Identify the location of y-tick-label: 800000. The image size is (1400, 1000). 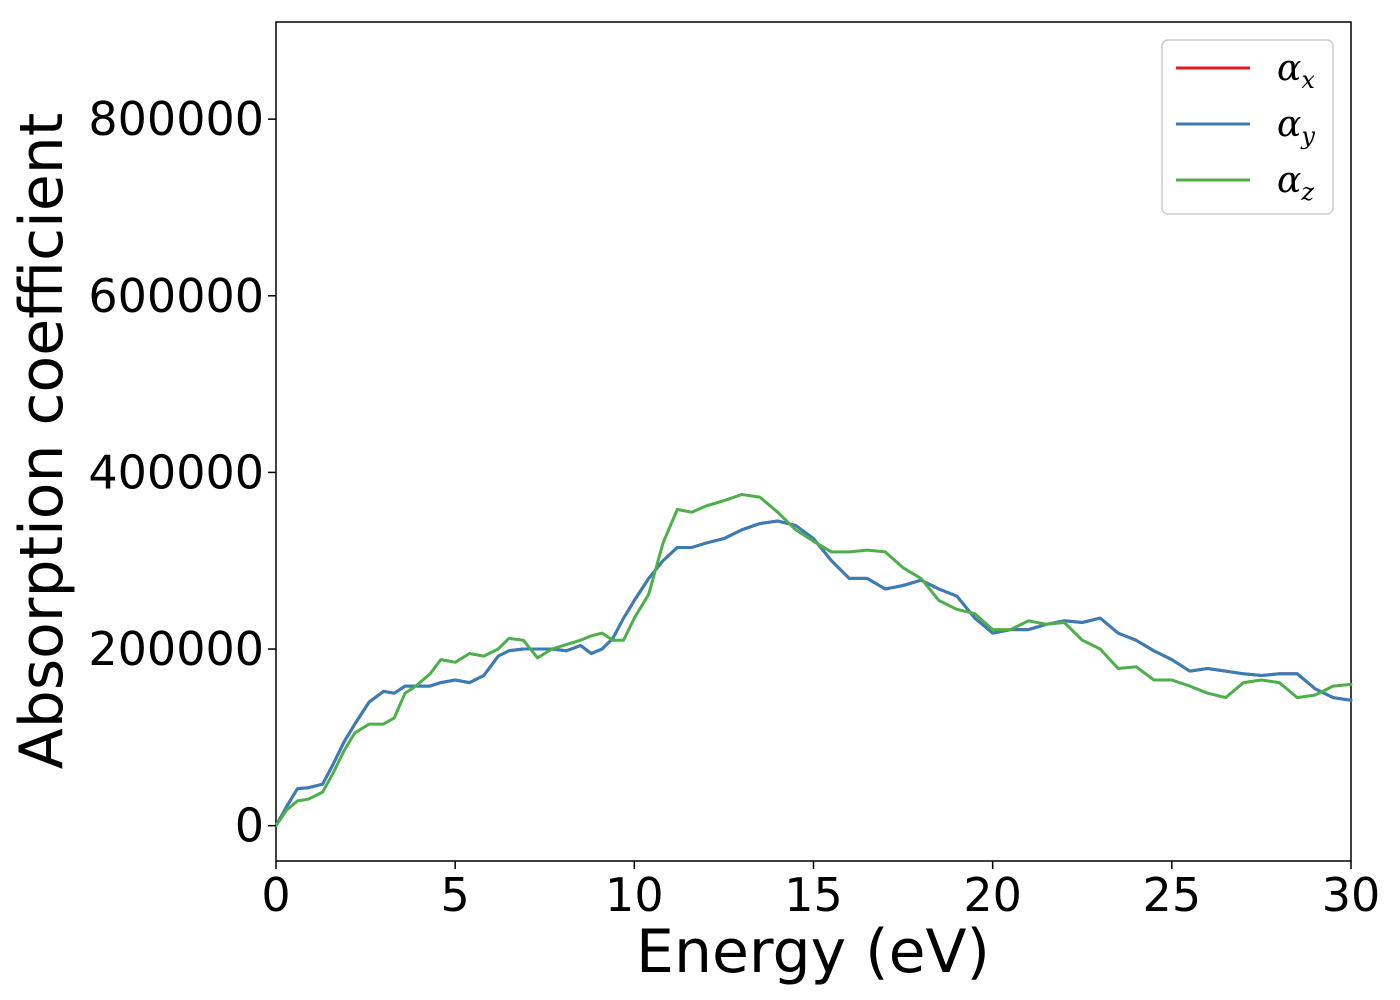
(176, 119).